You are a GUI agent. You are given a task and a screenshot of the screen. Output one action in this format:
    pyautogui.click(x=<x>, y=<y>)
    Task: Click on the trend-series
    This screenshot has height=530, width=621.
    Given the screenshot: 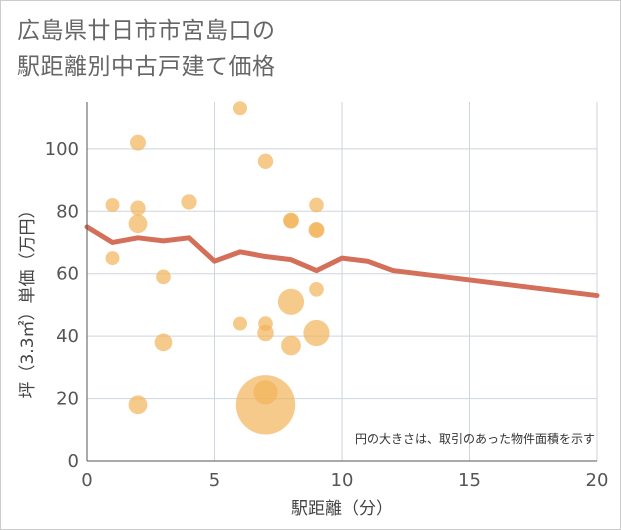 What is the action you would take?
    pyautogui.click(x=342, y=261)
    